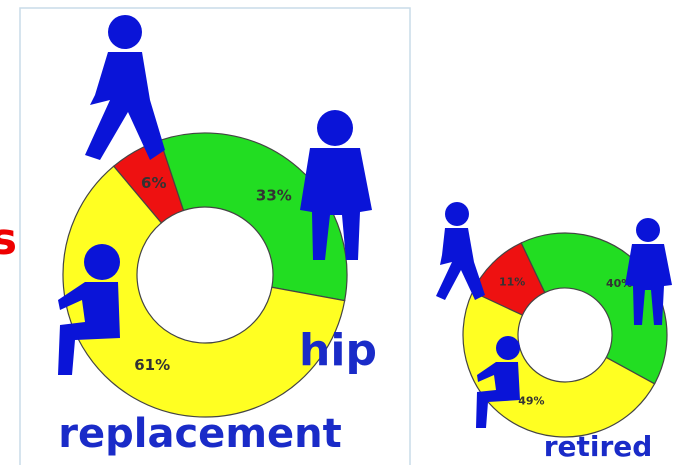 The image size is (684, 465). What do you see at coordinates (8, 239) in the screenshot?
I see `side-text: s` at bounding box center [8, 239].